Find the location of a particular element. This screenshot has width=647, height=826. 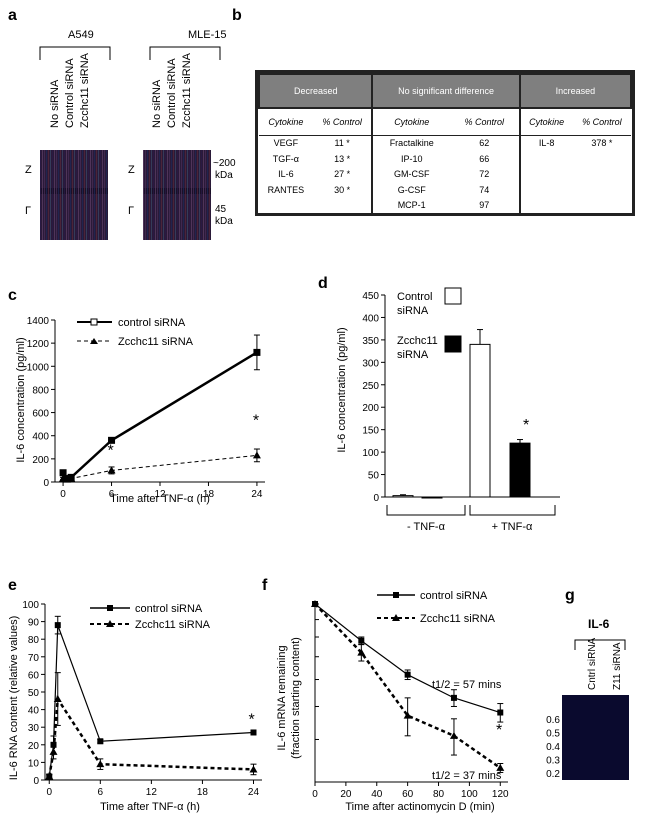

size-label: 45 is located at coordinates (221, 209).